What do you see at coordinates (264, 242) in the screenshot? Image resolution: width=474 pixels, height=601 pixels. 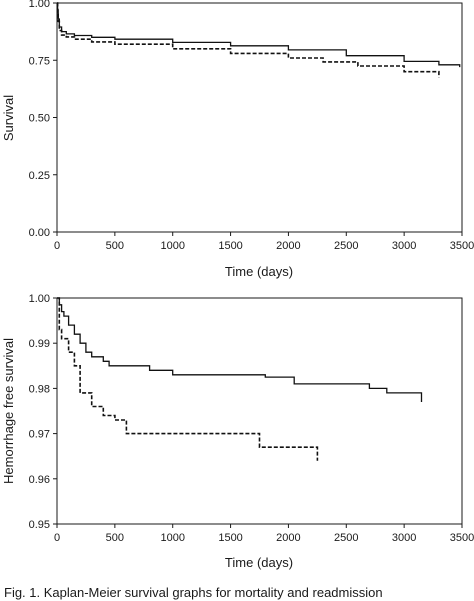 I see `x-axis-survival: 0 500 1000 1500 2000 2500 3000 3500` at bounding box center [264, 242].